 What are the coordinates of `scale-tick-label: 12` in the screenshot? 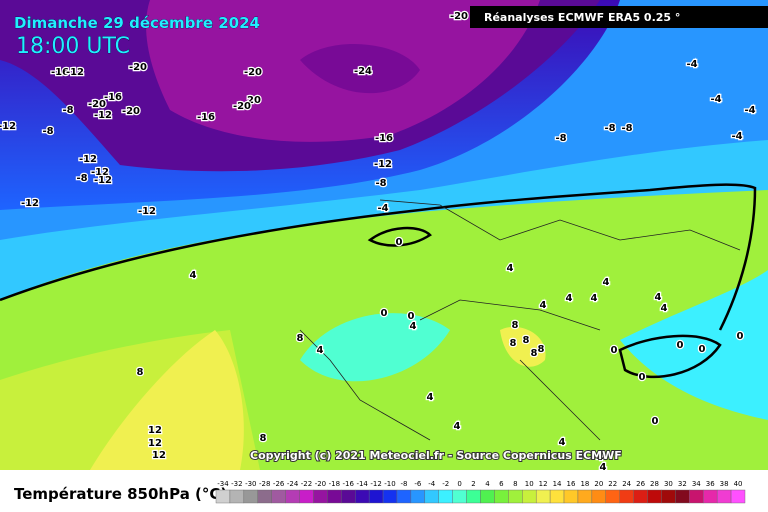 It's located at (543, 484).